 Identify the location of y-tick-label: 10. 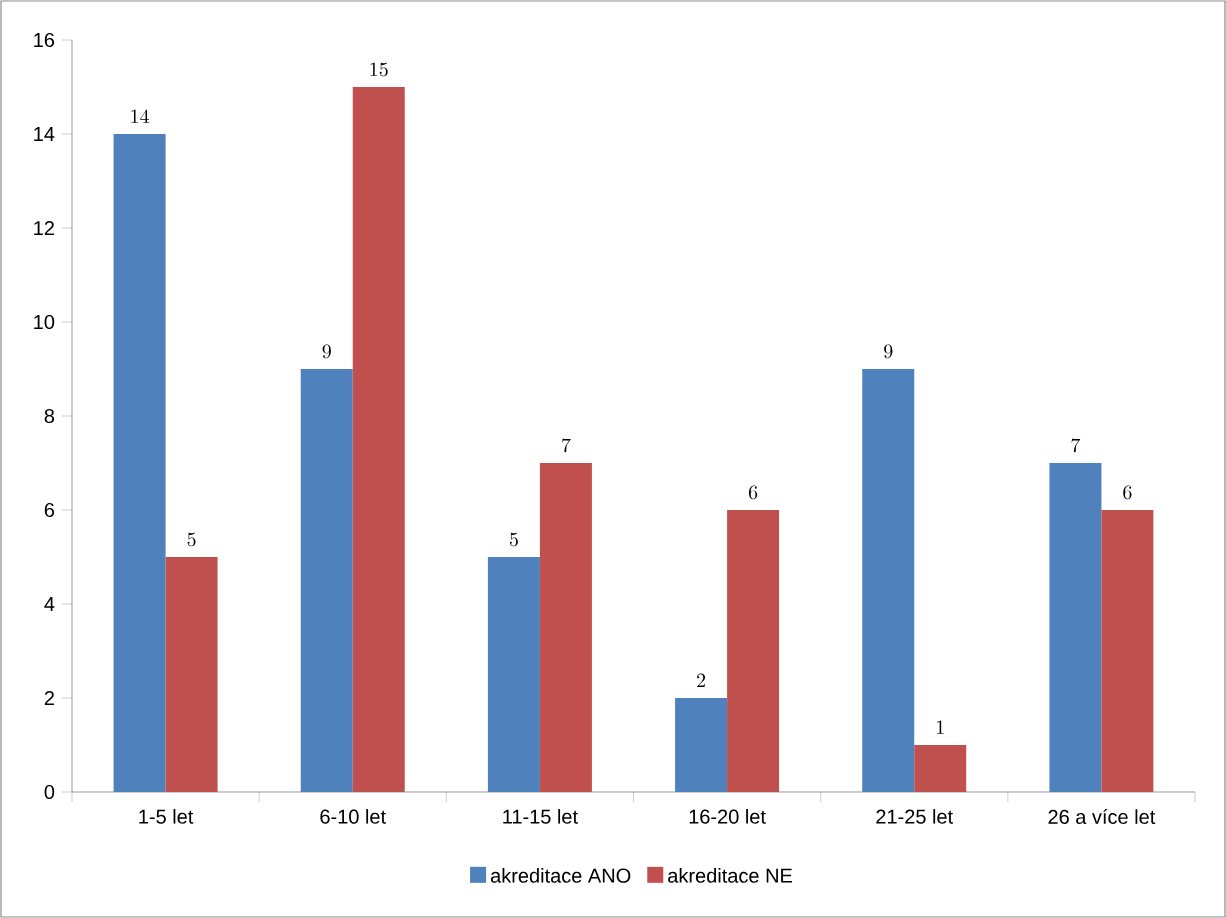
(44, 322).